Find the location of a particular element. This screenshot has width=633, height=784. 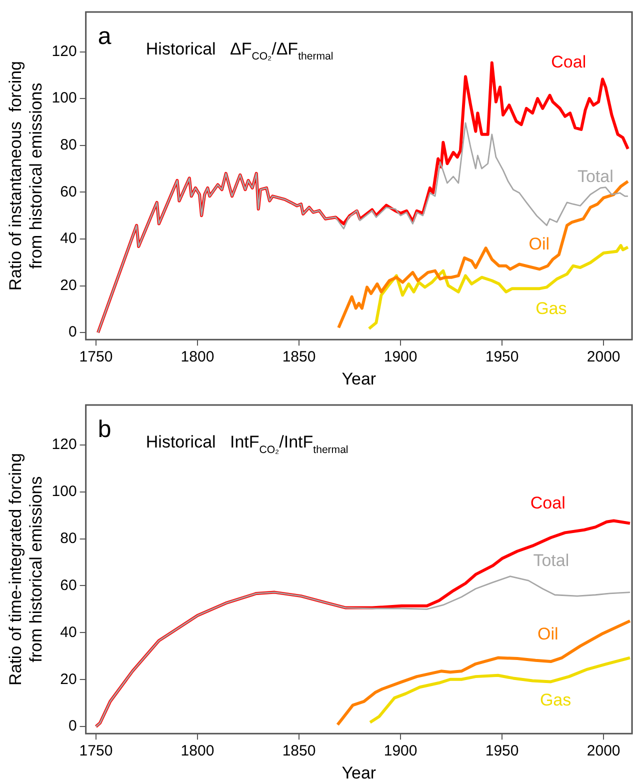

y-axis-title: Ratio of time-integrated forcing from historical emissions is located at coordinates (26, 569).